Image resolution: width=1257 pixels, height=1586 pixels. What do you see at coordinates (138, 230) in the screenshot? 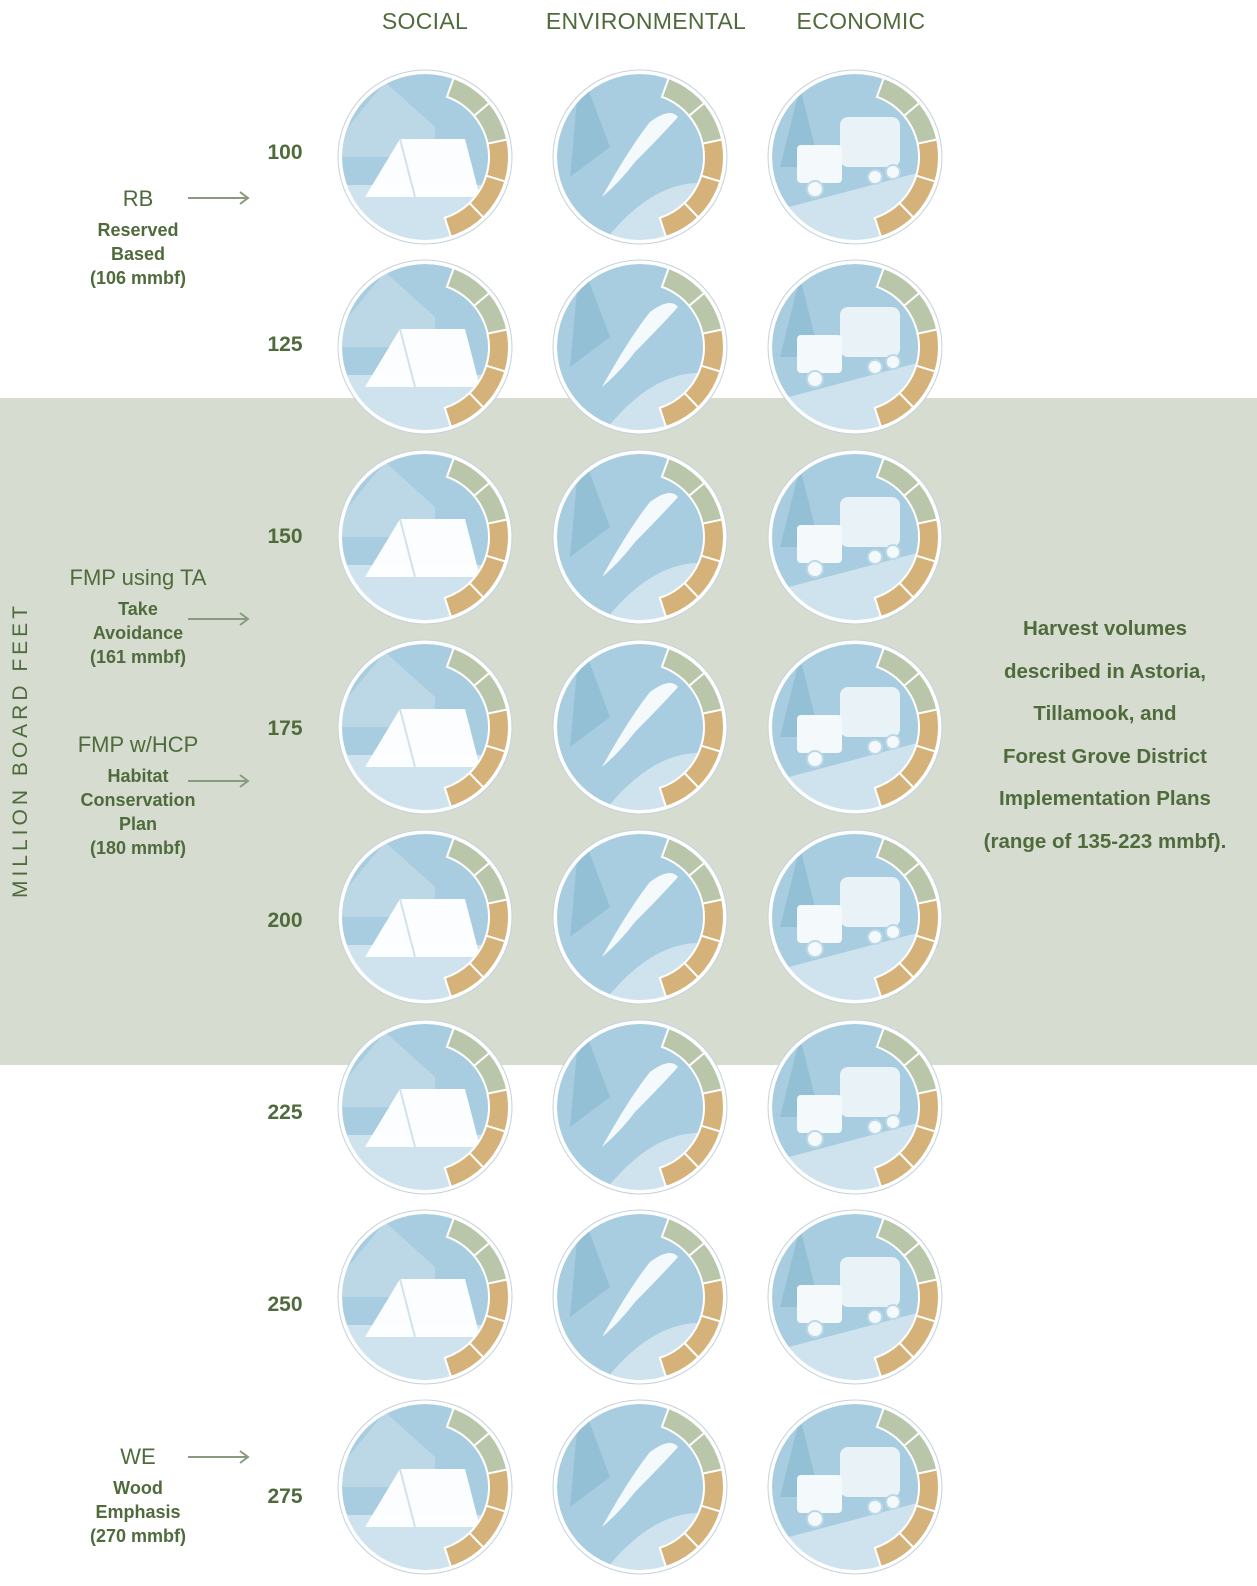
I see `alternative-desc-line: Reserved` at bounding box center [138, 230].